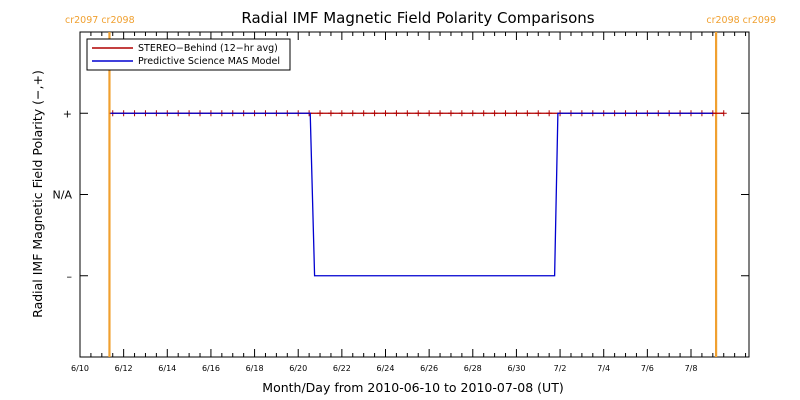  I want to click on x-tick-label: 6/14, so click(167, 368).